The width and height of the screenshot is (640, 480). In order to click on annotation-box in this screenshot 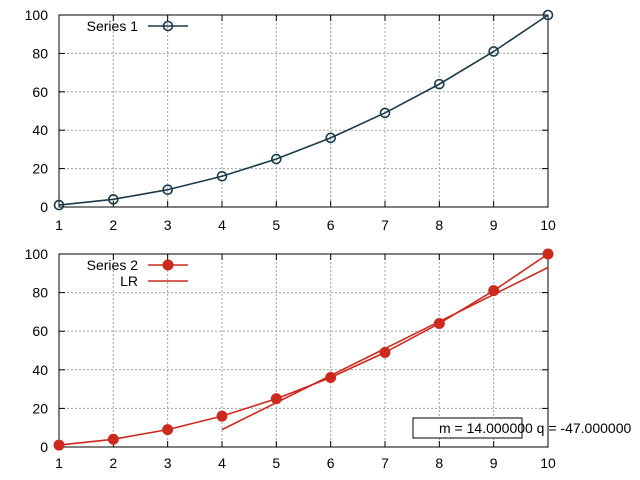, I will do `click(467, 428)`.